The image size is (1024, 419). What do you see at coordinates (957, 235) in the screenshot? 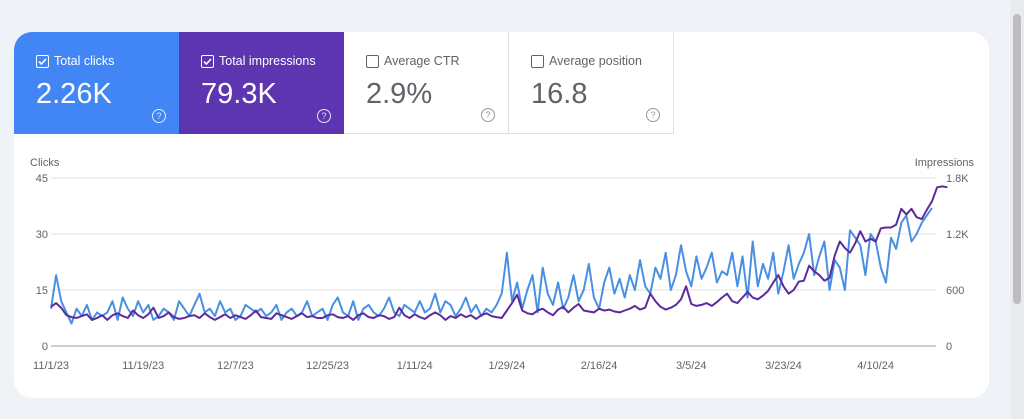
I see `right-tick-label: 1.2K` at bounding box center [957, 235].